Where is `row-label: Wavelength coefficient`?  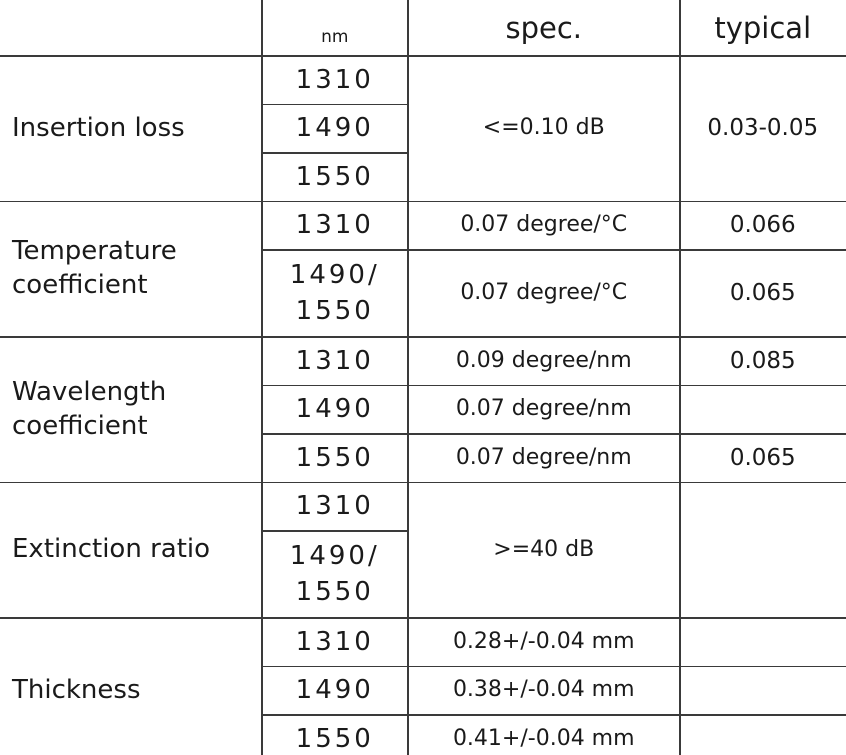 row-label: Wavelength coefficient is located at coordinates (131, 409).